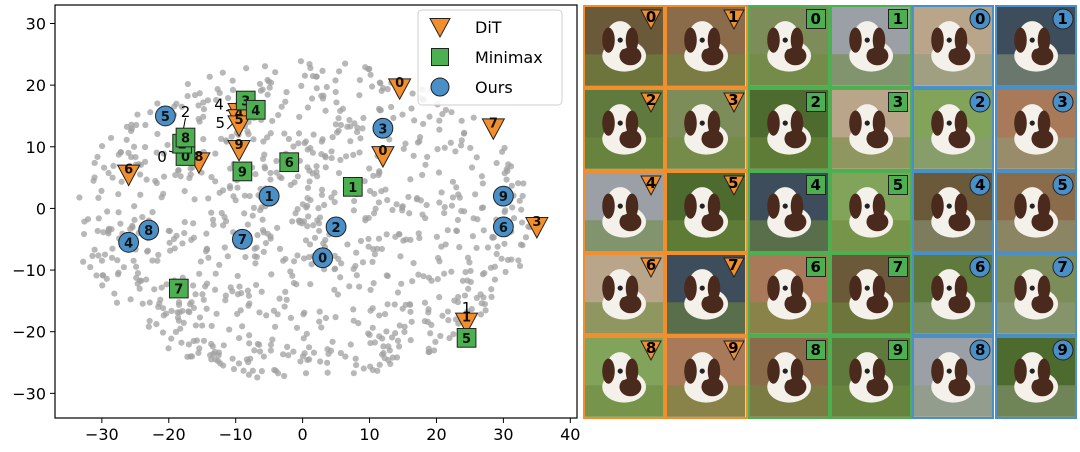 The height and width of the screenshot is (452, 1080). What do you see at coordinates (624, 46) in the screenshot?
I see `dit-sample-image: 0` at bounding box center [624, 46].